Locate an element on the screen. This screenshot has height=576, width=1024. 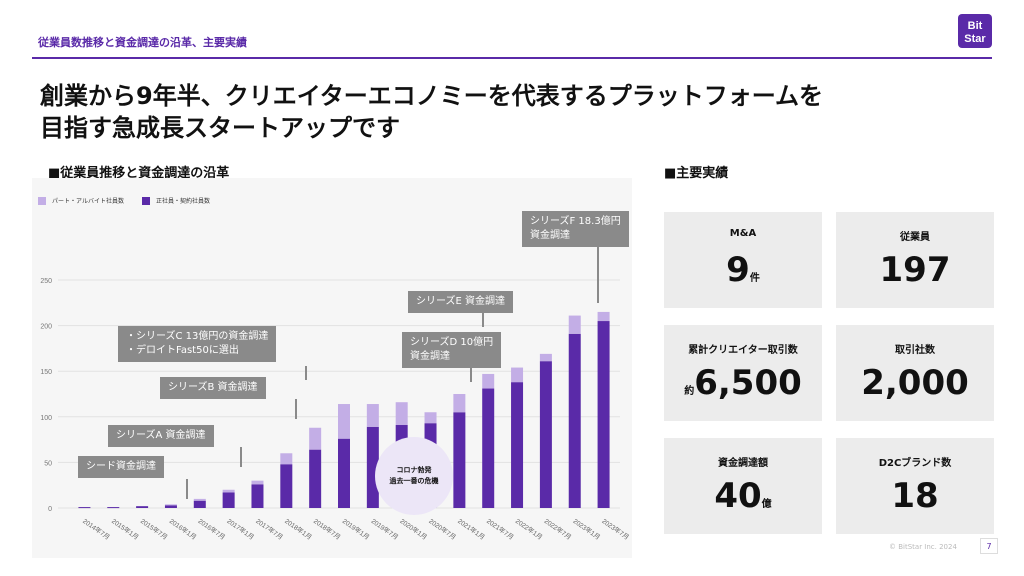
legend-label-part-time: パート・アルバイト社員数 is located at coordinates (88, 201).